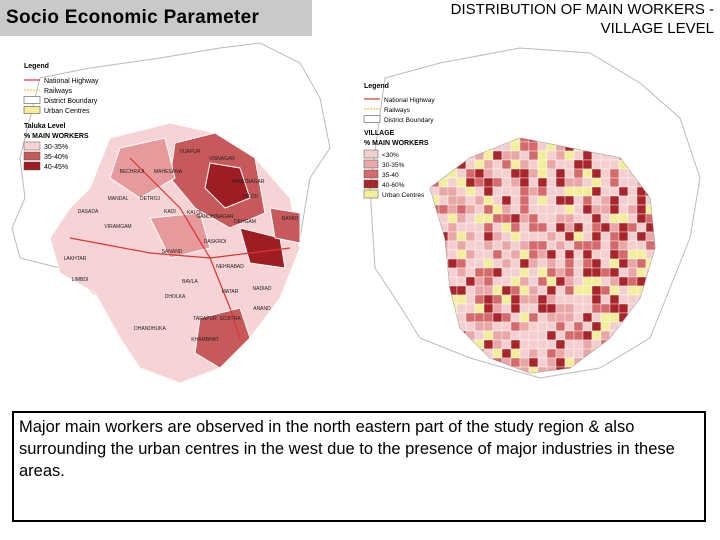 The height and width of the screenshot is (540, 720). I want to click on legend-heading: % MAIN WORKERS, so click(396, 143).